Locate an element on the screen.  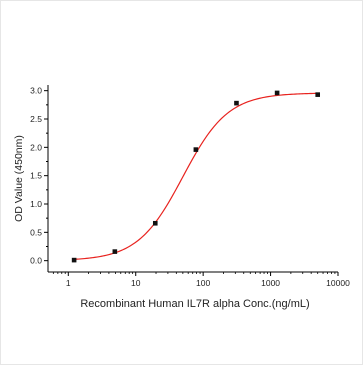
y-axis-title: OD Value (450nm) is located at coordinates (19, 178).